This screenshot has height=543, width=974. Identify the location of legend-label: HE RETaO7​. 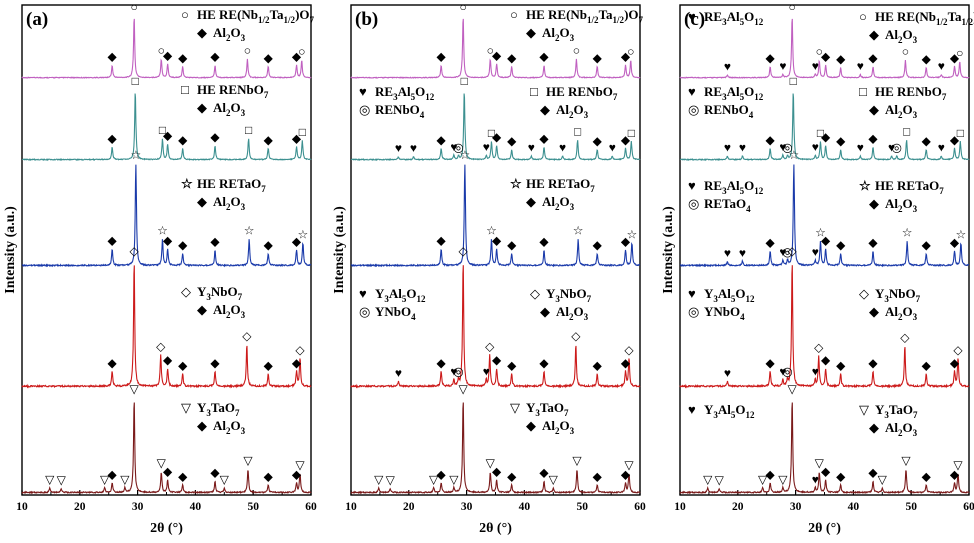
(231, 185).